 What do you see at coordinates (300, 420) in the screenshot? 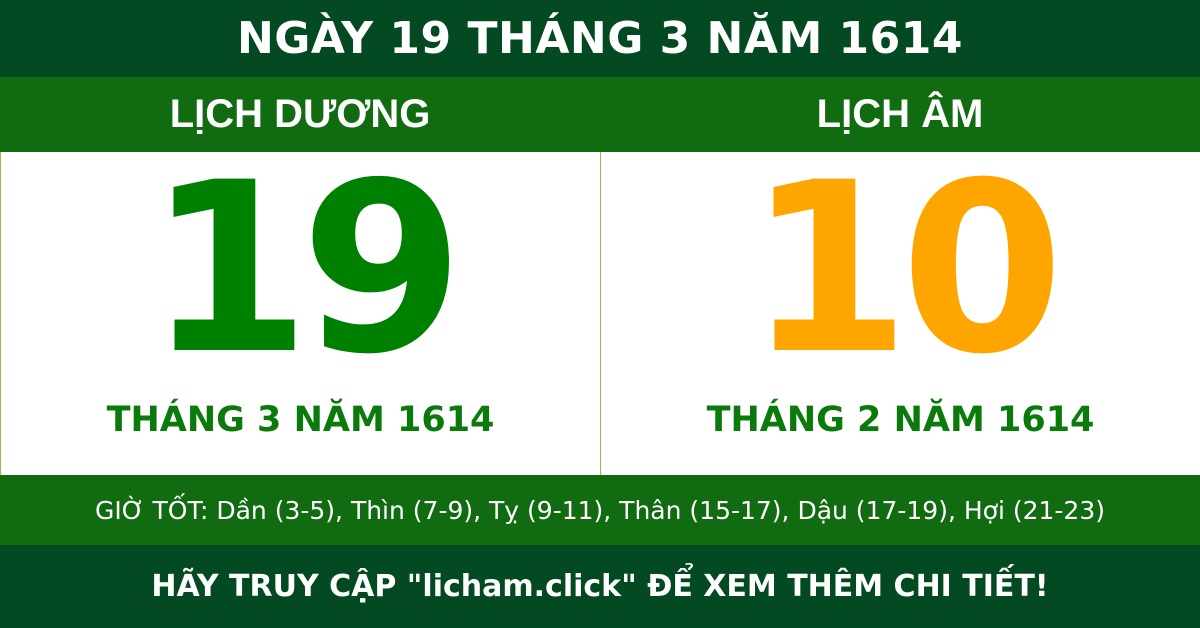
I see `solar-month-year: THÁNG 3 NĂM 1614` at bounding box center [300, 420].